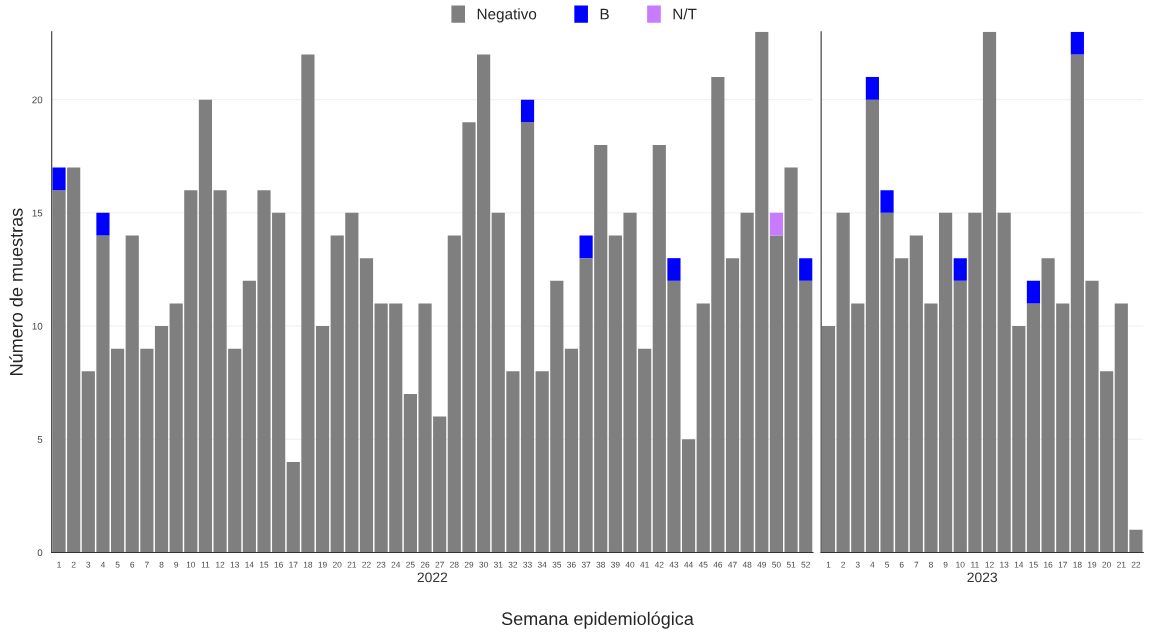 This screenshot has height=635, width=1149. I want to click on x-tick-label: 26, so click(425, 564).